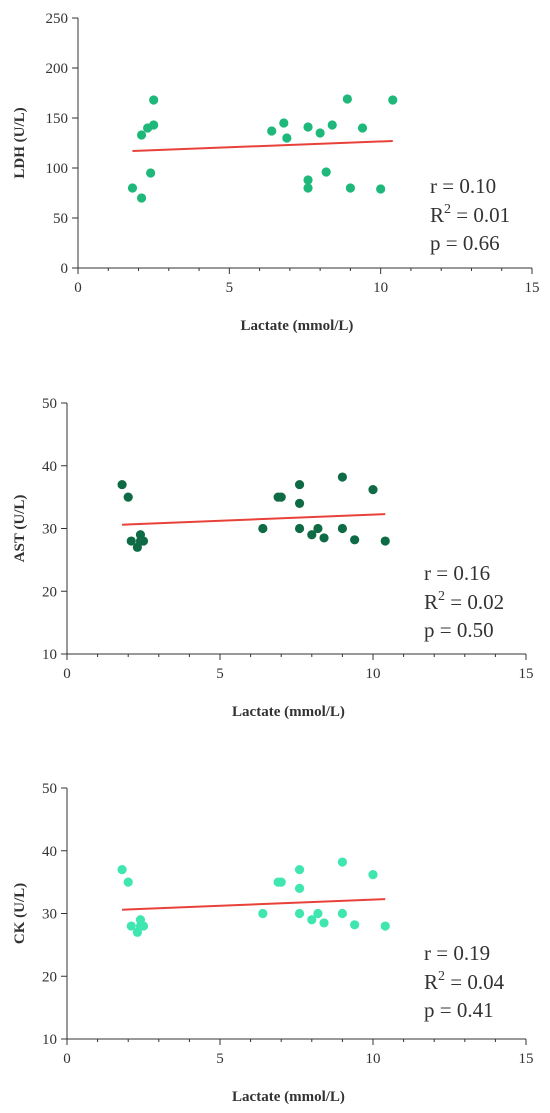  What do you see at coordinates (57, 119) in the screenshot?
I see `y-tick-label: 150` at bounding box center [57, 119].